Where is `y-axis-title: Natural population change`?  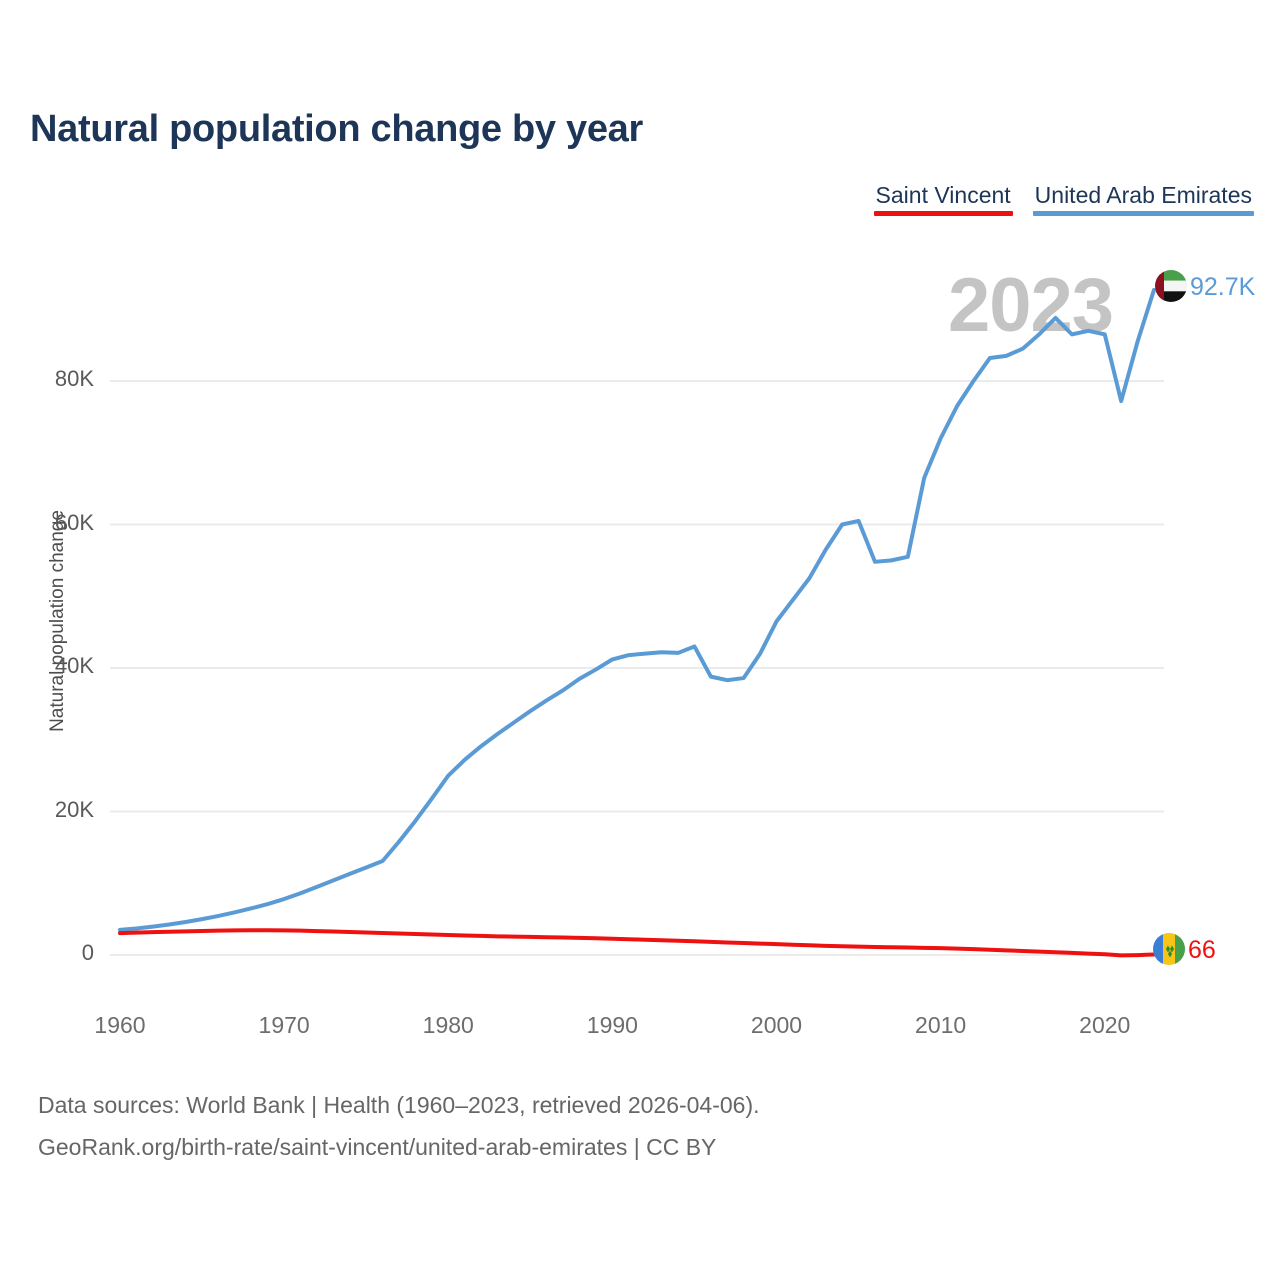 y-axis-title: Natural population change is located at coordinates (57, 621).